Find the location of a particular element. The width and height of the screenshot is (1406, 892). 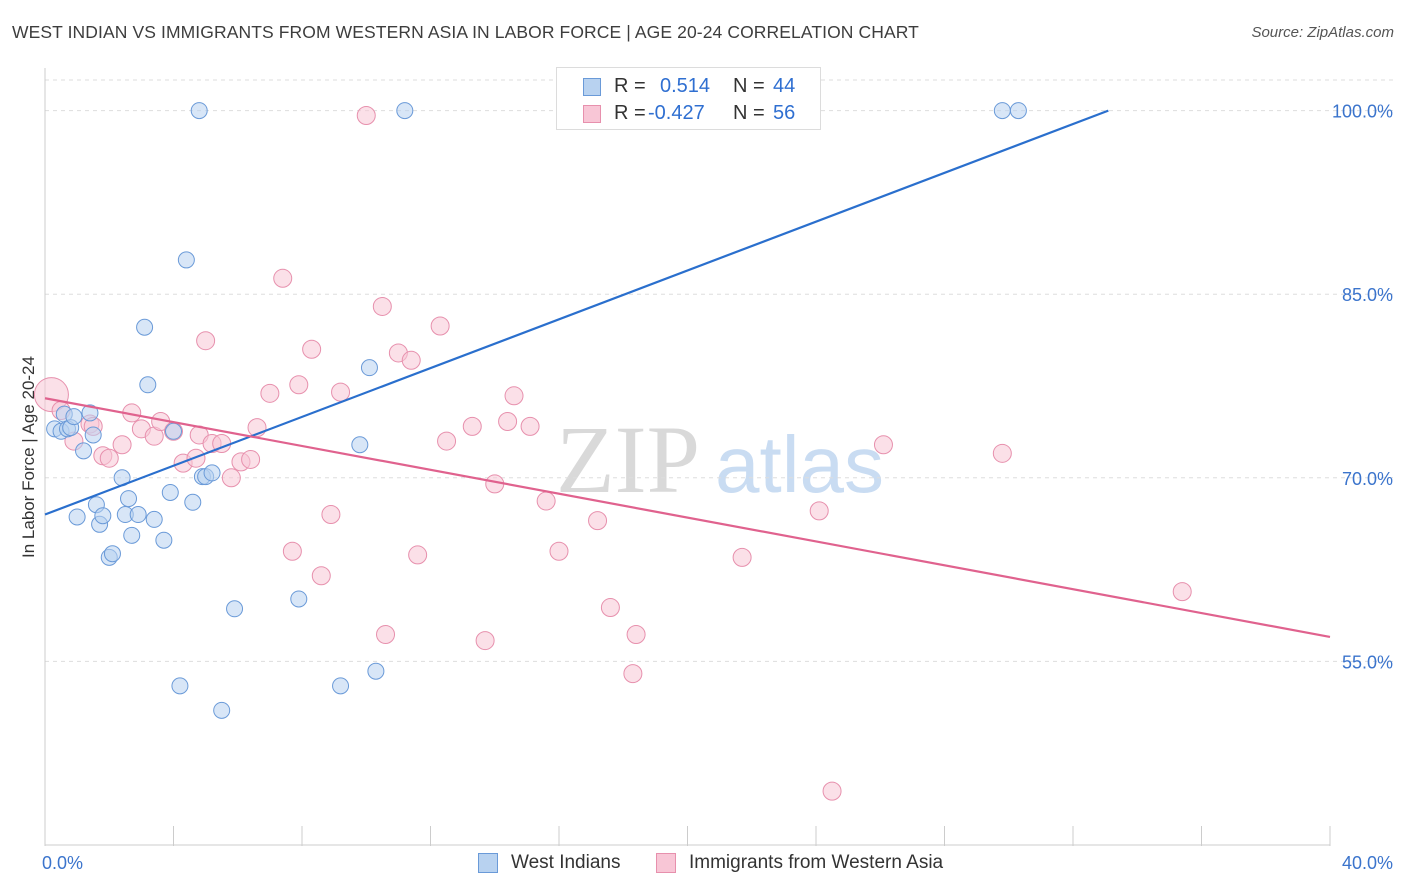

n-value: 44 is located at coordinates (784, 86).